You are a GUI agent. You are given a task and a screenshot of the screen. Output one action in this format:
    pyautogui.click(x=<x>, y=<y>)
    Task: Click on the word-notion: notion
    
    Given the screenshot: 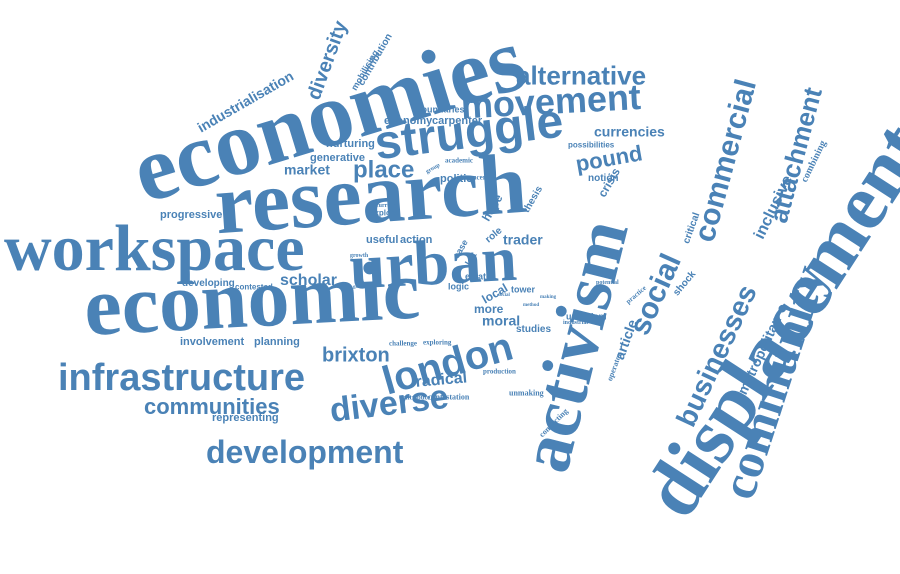 What is the action you would take?
    pyautogui.click(x=603, y=178)
    